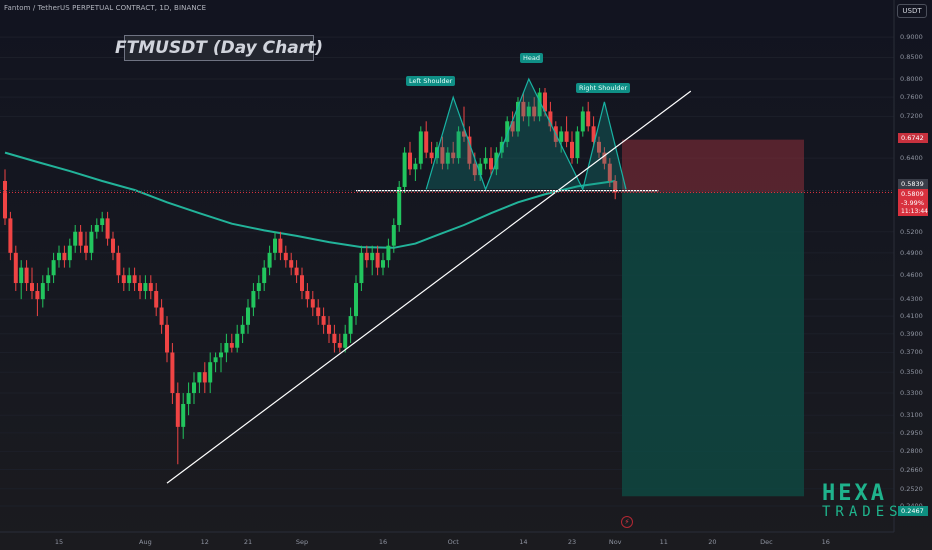 This screenshot has width=932, height=550. I want to click on price-tick: 0.3700, so click(911, 352).